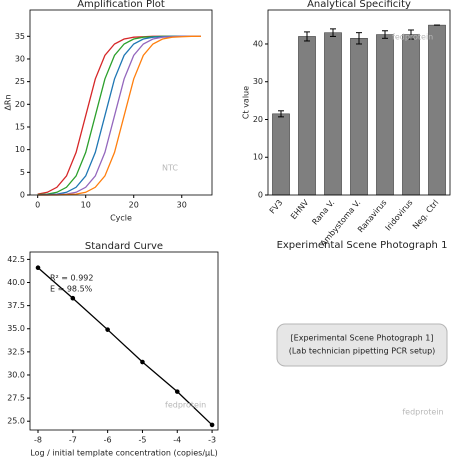  I want to click on x-tick-label: EHNV, so click(300, 209).